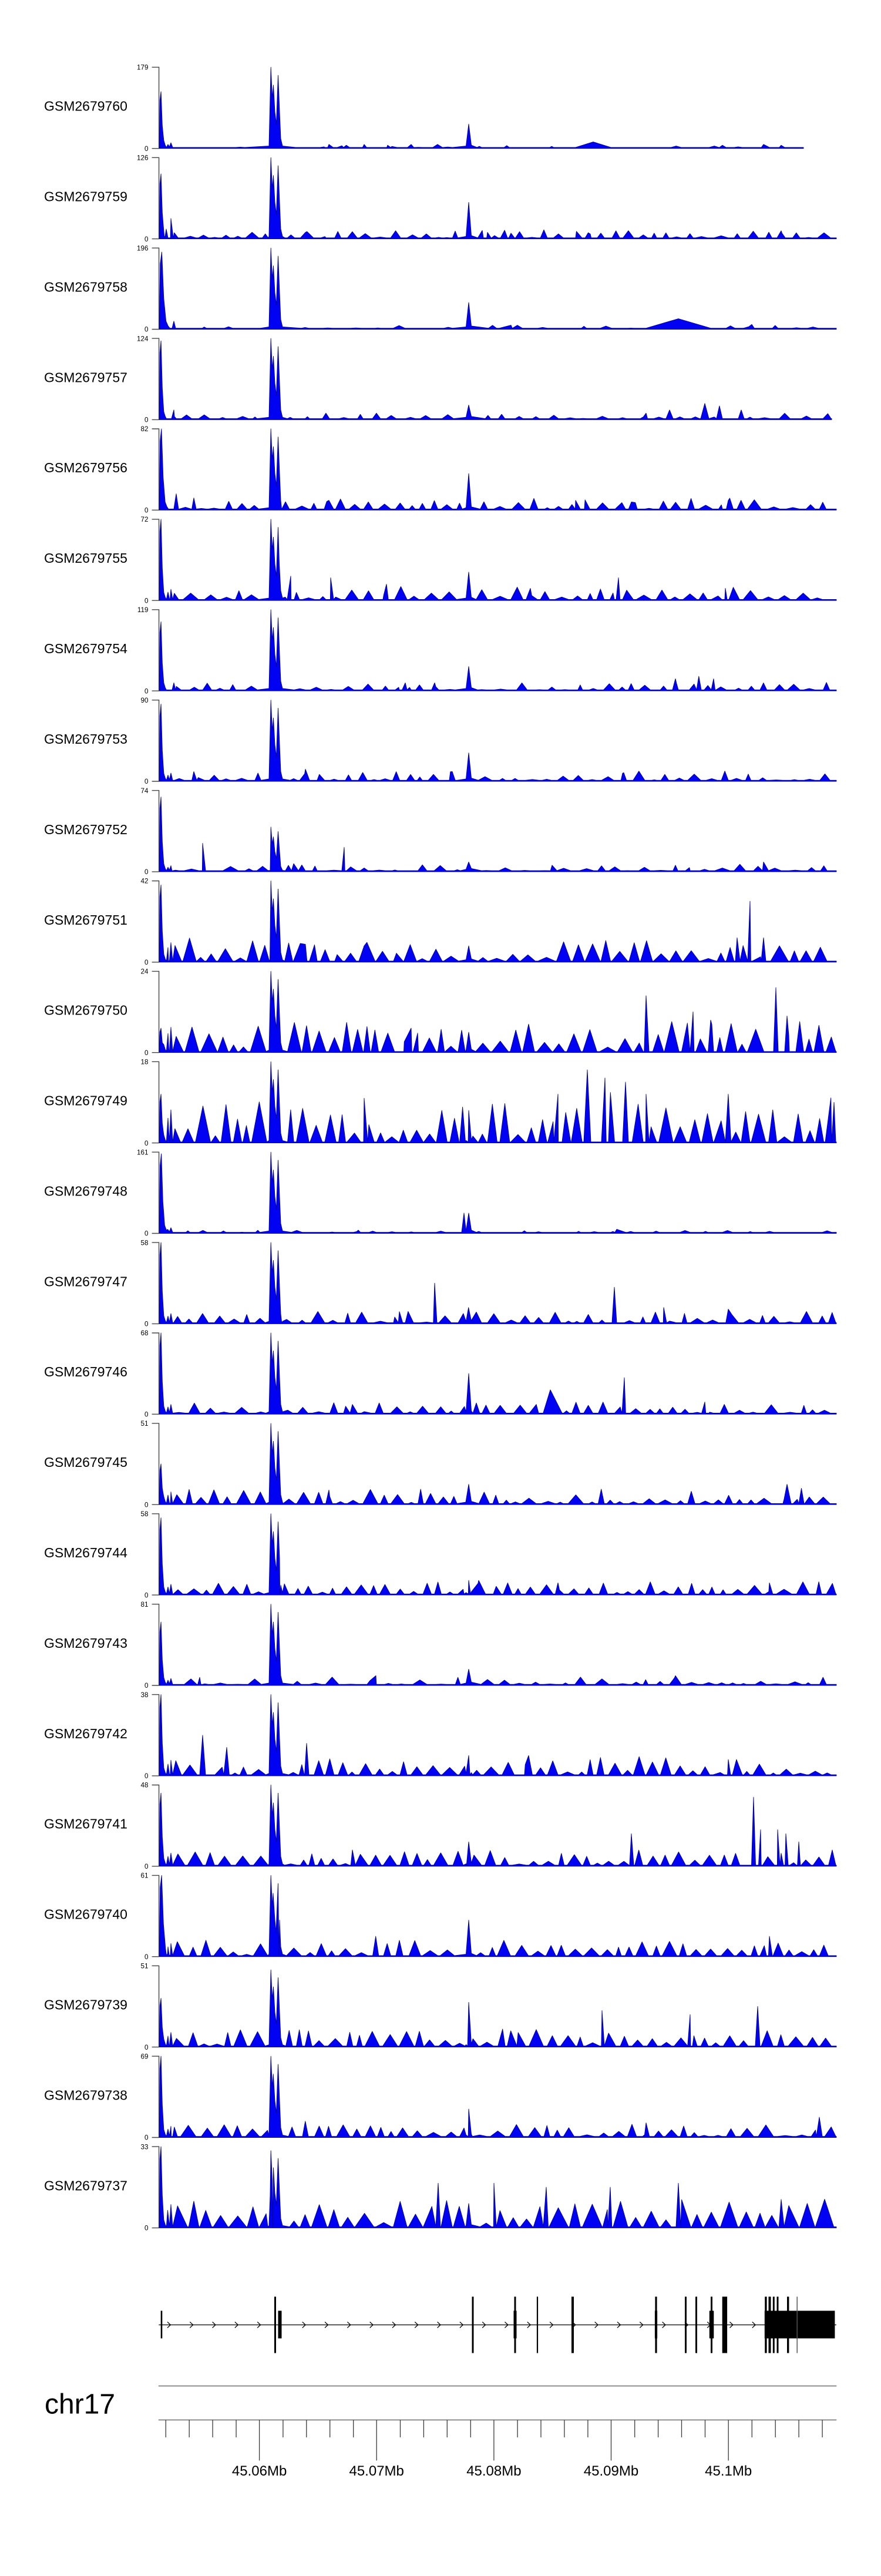  What do you see at coordinates (143, 248) in the screenshot?
I see `svg-text: 196` at bounding box center [143, 248].